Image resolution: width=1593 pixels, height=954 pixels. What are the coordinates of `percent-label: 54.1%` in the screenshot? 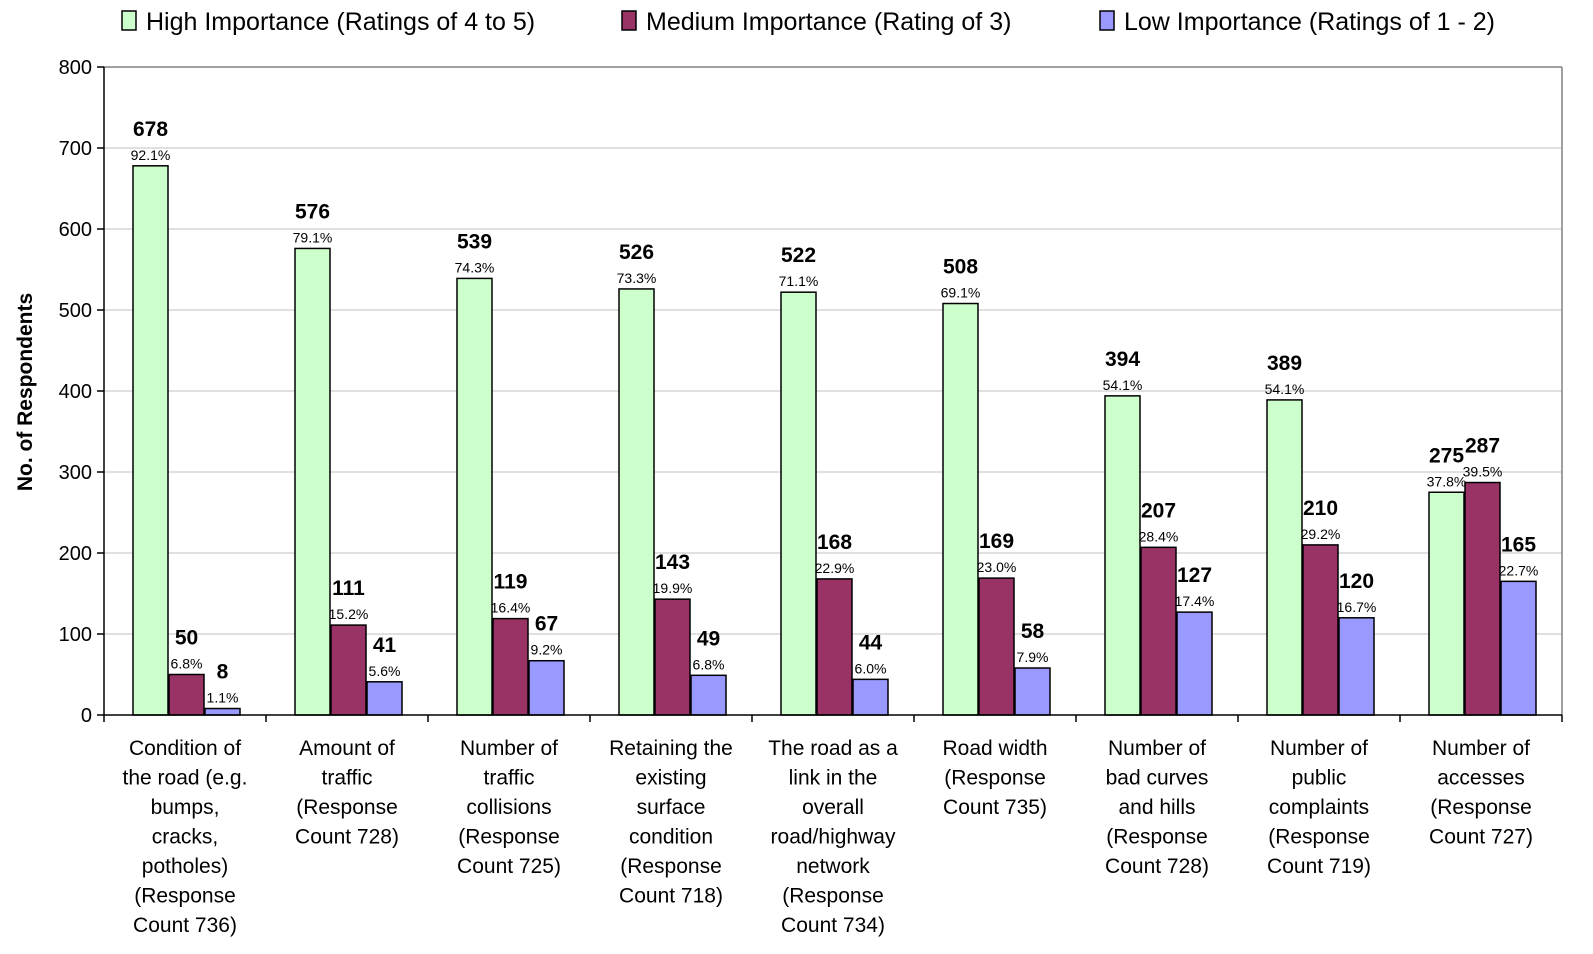 It's located at (1285, 389).